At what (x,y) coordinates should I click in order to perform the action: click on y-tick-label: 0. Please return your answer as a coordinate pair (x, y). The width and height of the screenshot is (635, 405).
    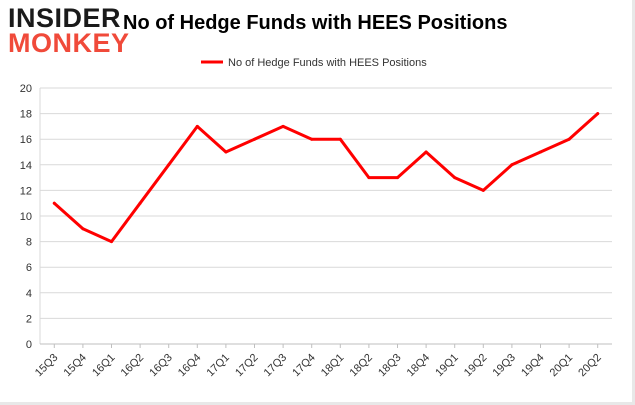
    Looking at the image, I should click on (29, 345).